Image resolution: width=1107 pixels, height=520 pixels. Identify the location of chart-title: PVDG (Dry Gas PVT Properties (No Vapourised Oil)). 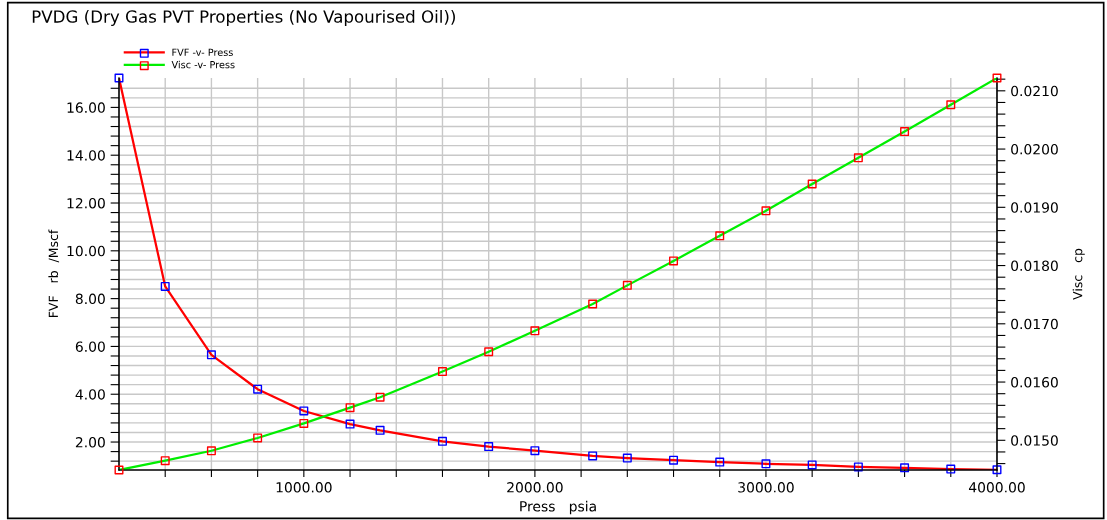
(243, 18).